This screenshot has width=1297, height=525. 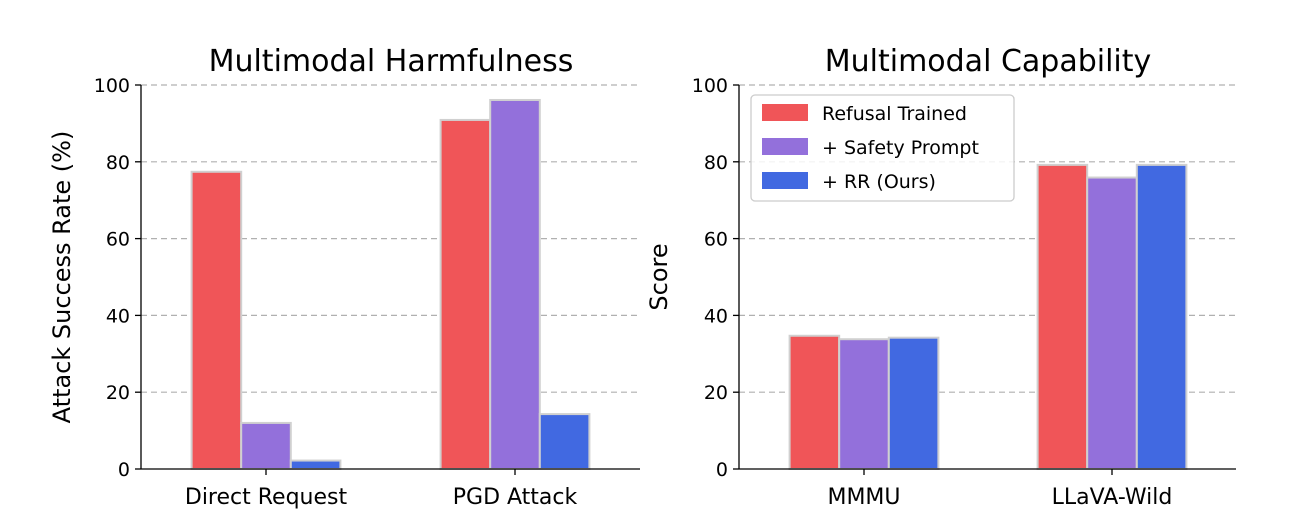 I want to click on bar-direct-request-rr-ours, so click(x=315, y=465).